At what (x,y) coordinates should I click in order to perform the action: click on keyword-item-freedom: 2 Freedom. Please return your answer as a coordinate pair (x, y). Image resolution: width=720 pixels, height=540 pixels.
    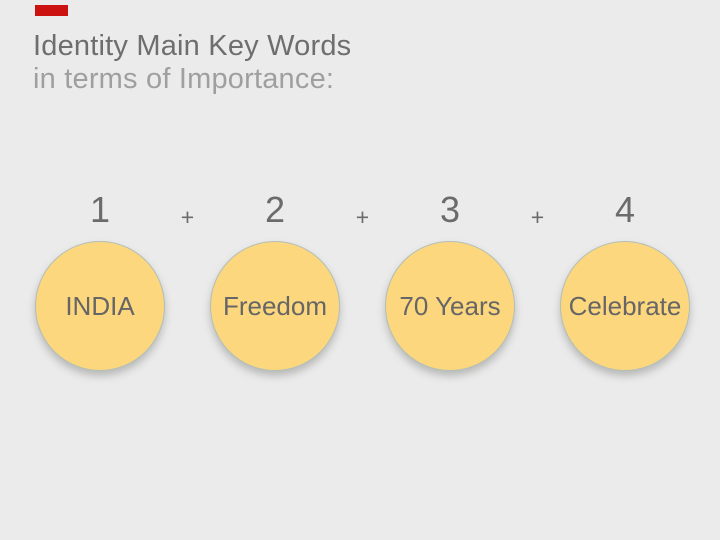
    Looking at the image, I should click on (275, 280).